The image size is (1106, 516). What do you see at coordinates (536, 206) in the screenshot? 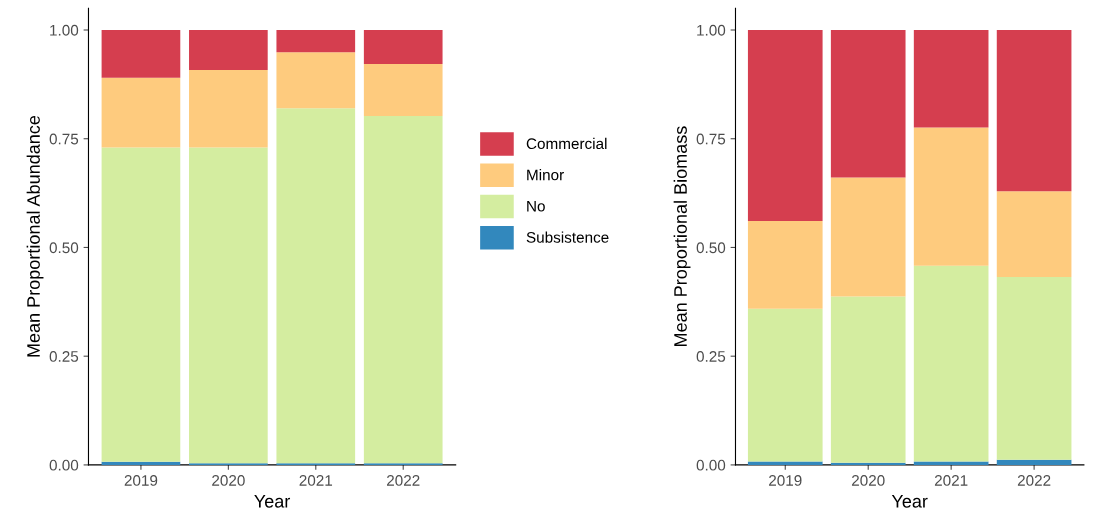
I see `legend-label: No` at bounding box center [536, 206].